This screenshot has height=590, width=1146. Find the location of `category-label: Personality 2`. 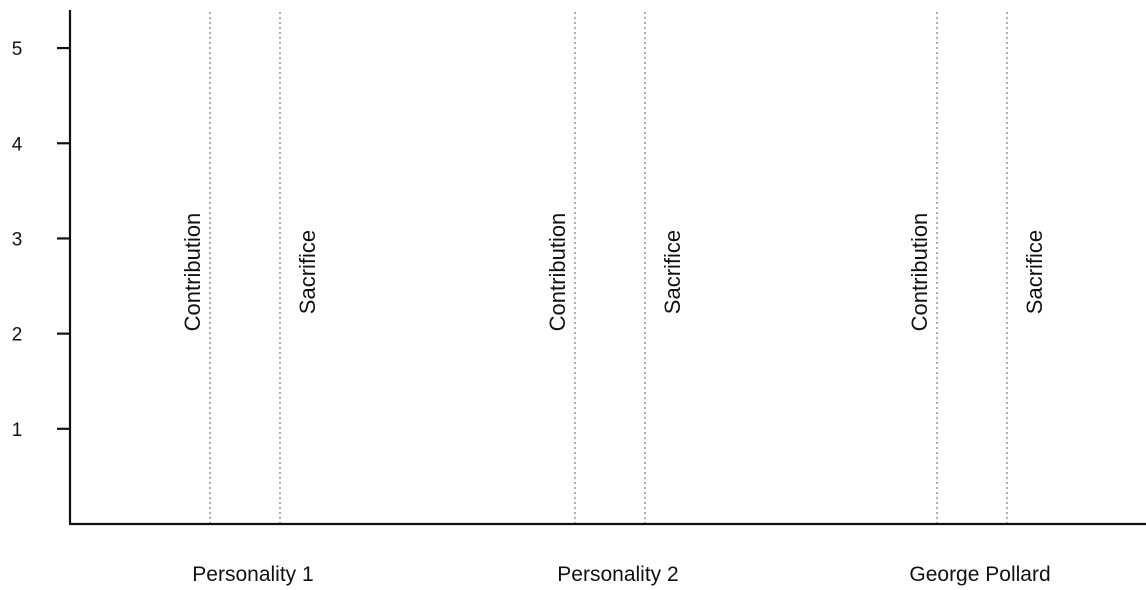

category-label: Personality 2 is located at coordinates (617, 574).